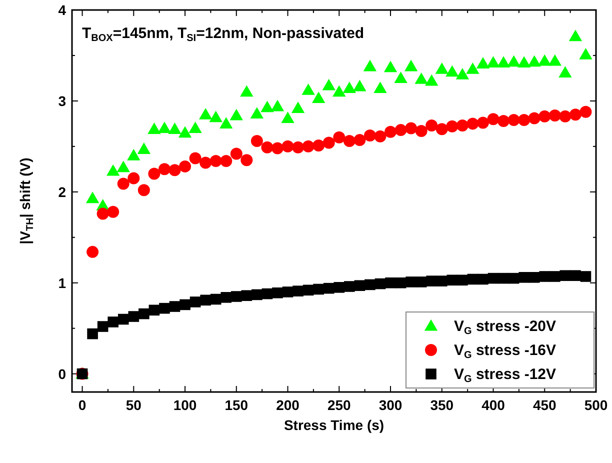 This screenshot has height=463, width=612. What do you see at coordinates (494, 405) in the screenshot?
I see `x-tick-label: 400` at bounding box center [494, 405].